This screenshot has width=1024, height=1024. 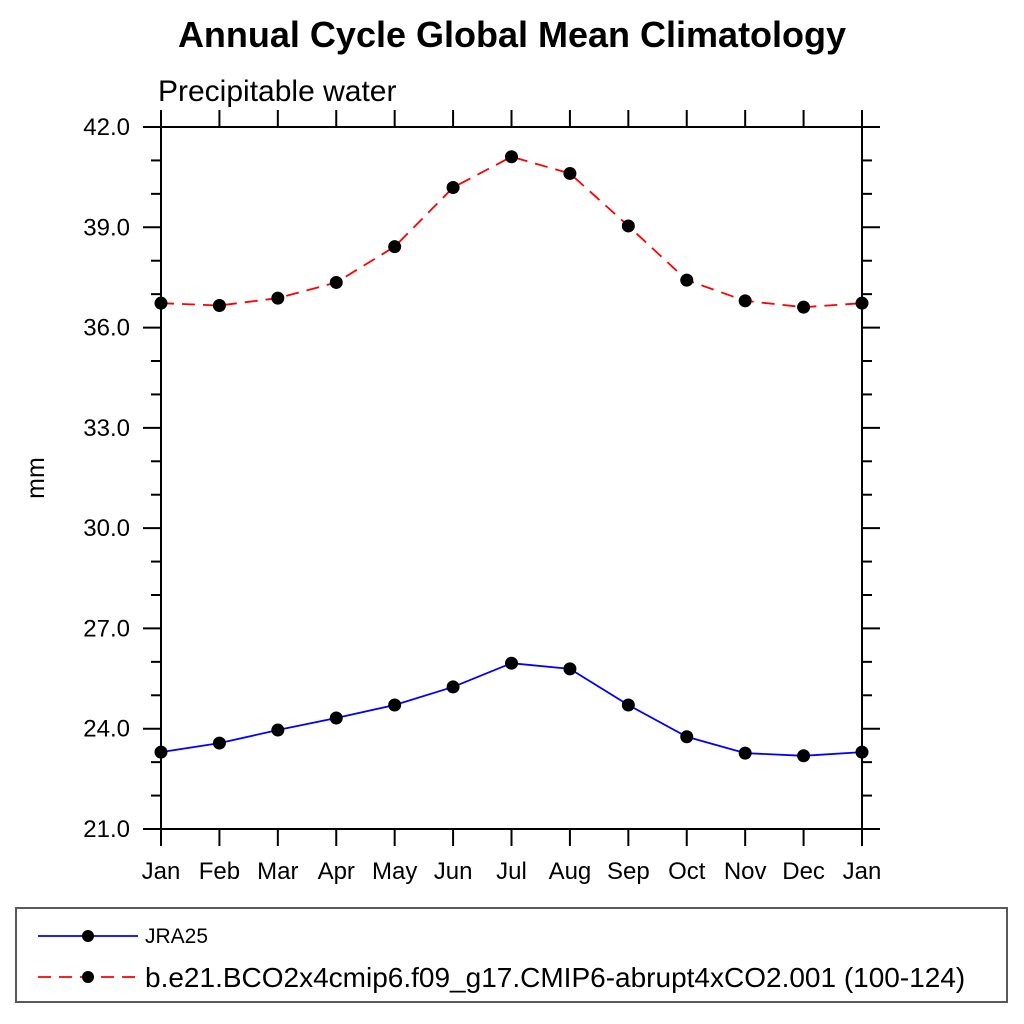 What do you see at coordinates (106, 829) in the screenshot?
I see `y-tick-label: 21.0` at bounding box center [106, 829].